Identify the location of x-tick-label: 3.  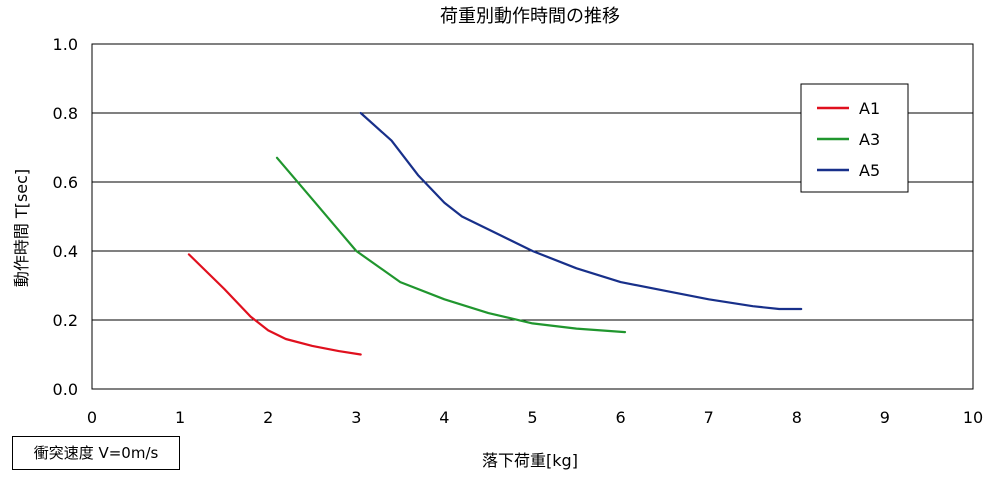
(356, 417).